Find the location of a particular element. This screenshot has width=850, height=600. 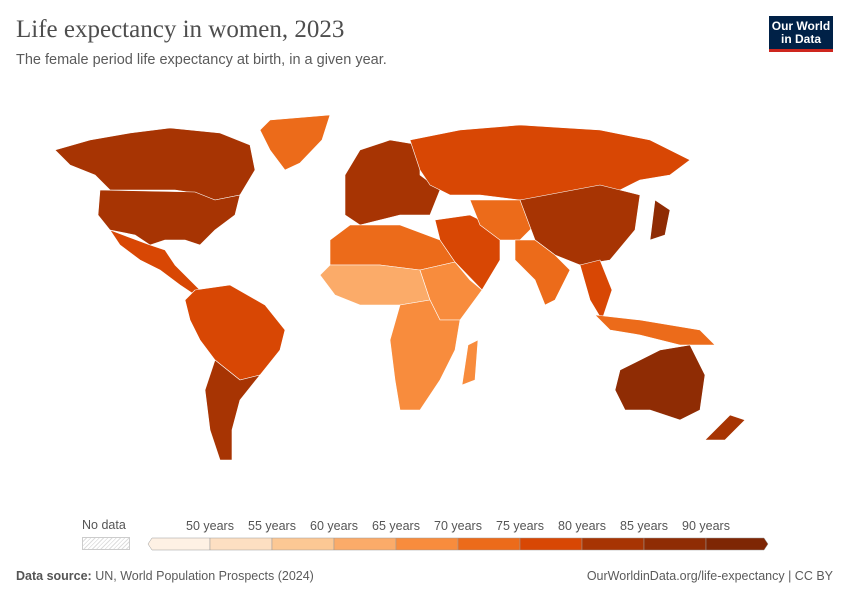

owid-logo: Our World in Data is located at coordinates (801, 34).